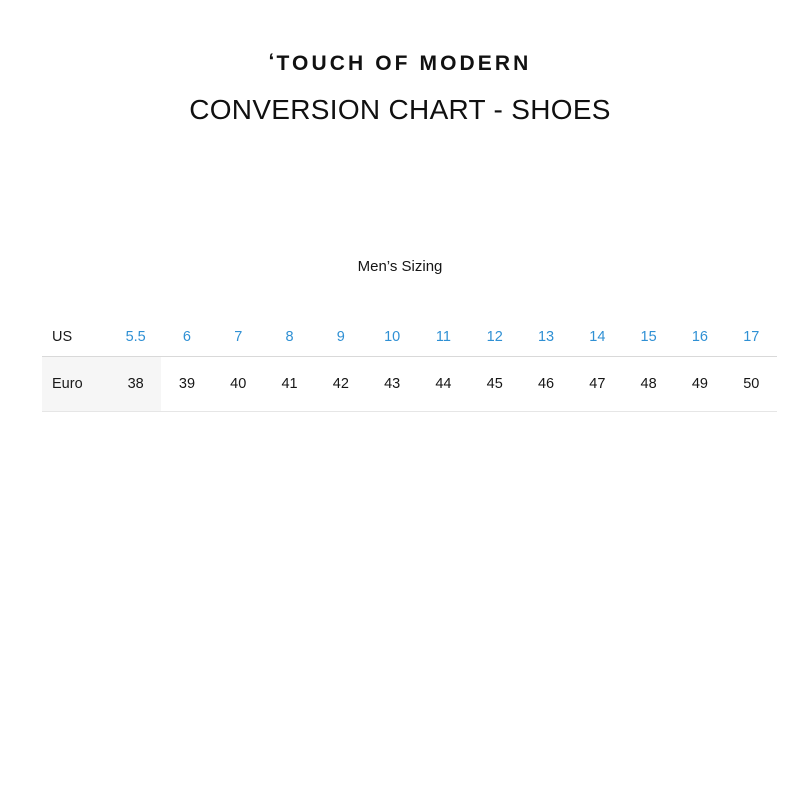  I want to click on cell-us-11: 16, so click(700, 337).